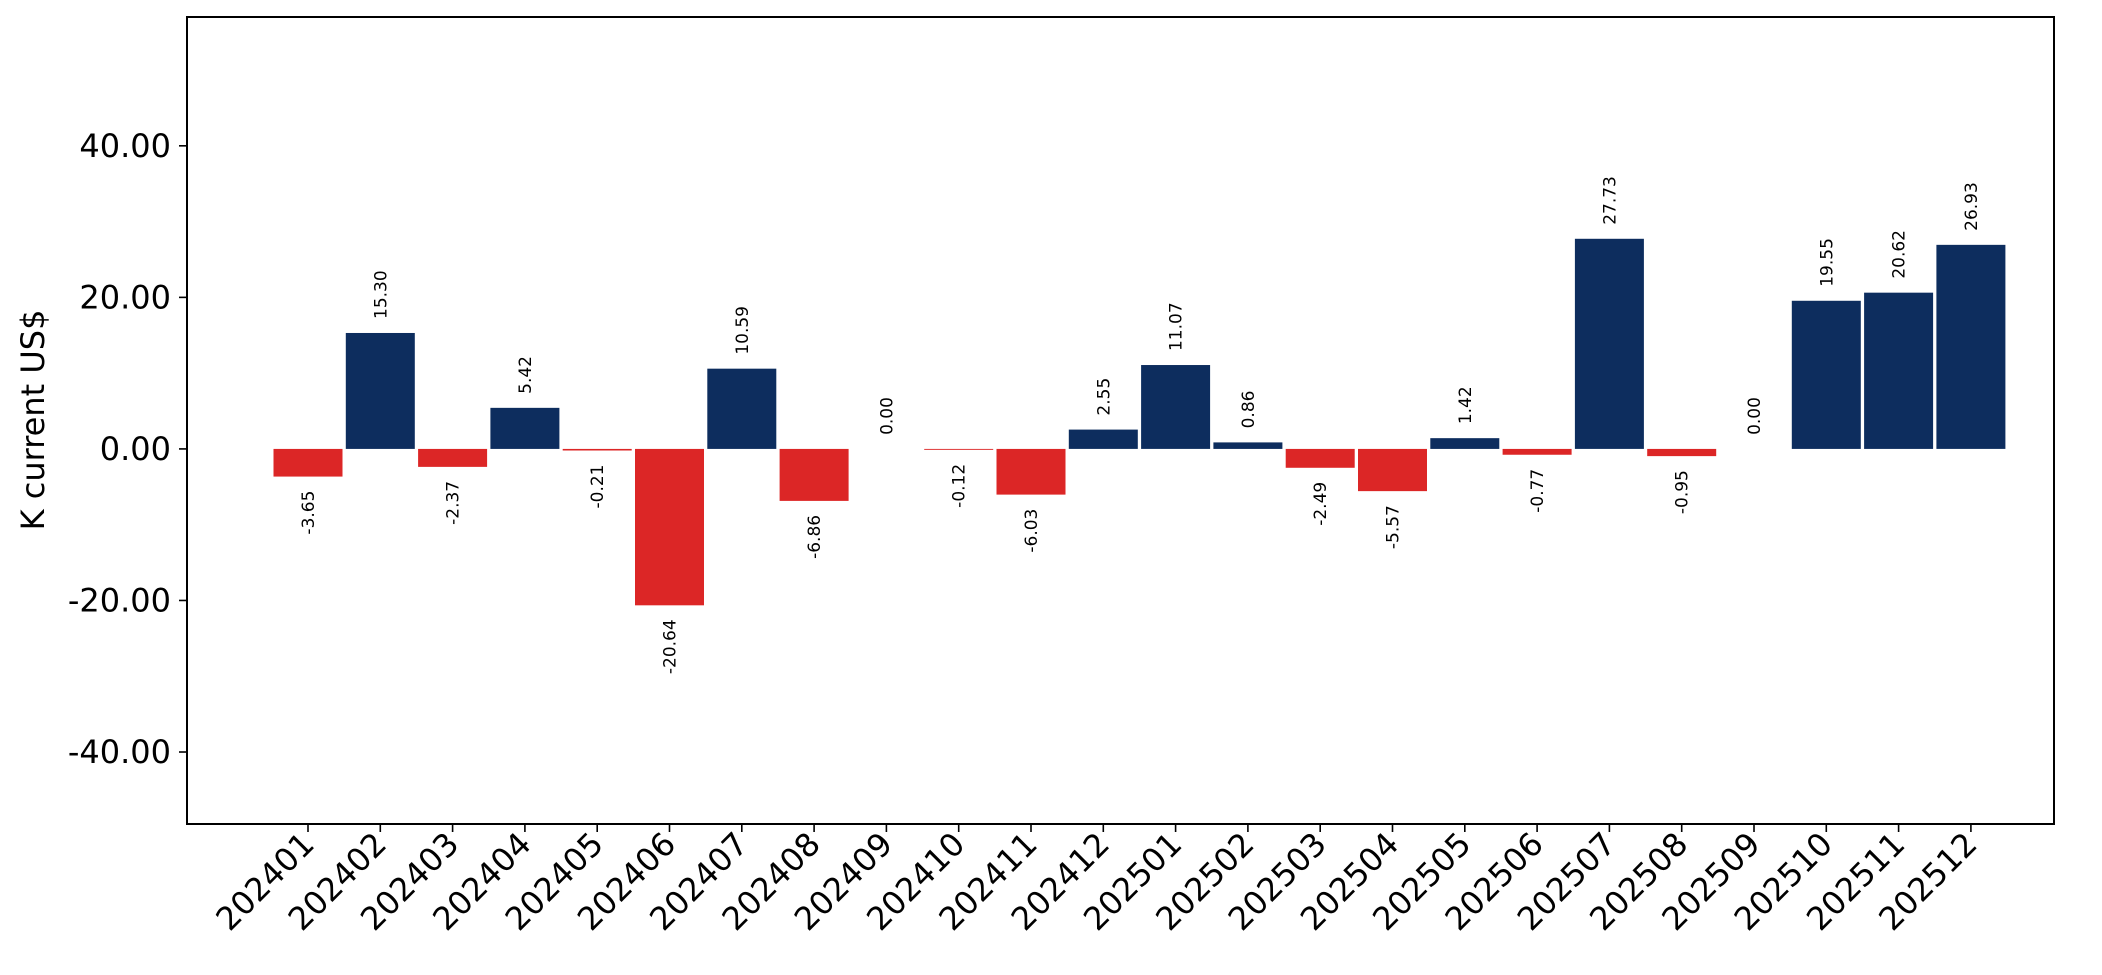  I want to click on data-label-202505: 1.42, so click(1466, 405).